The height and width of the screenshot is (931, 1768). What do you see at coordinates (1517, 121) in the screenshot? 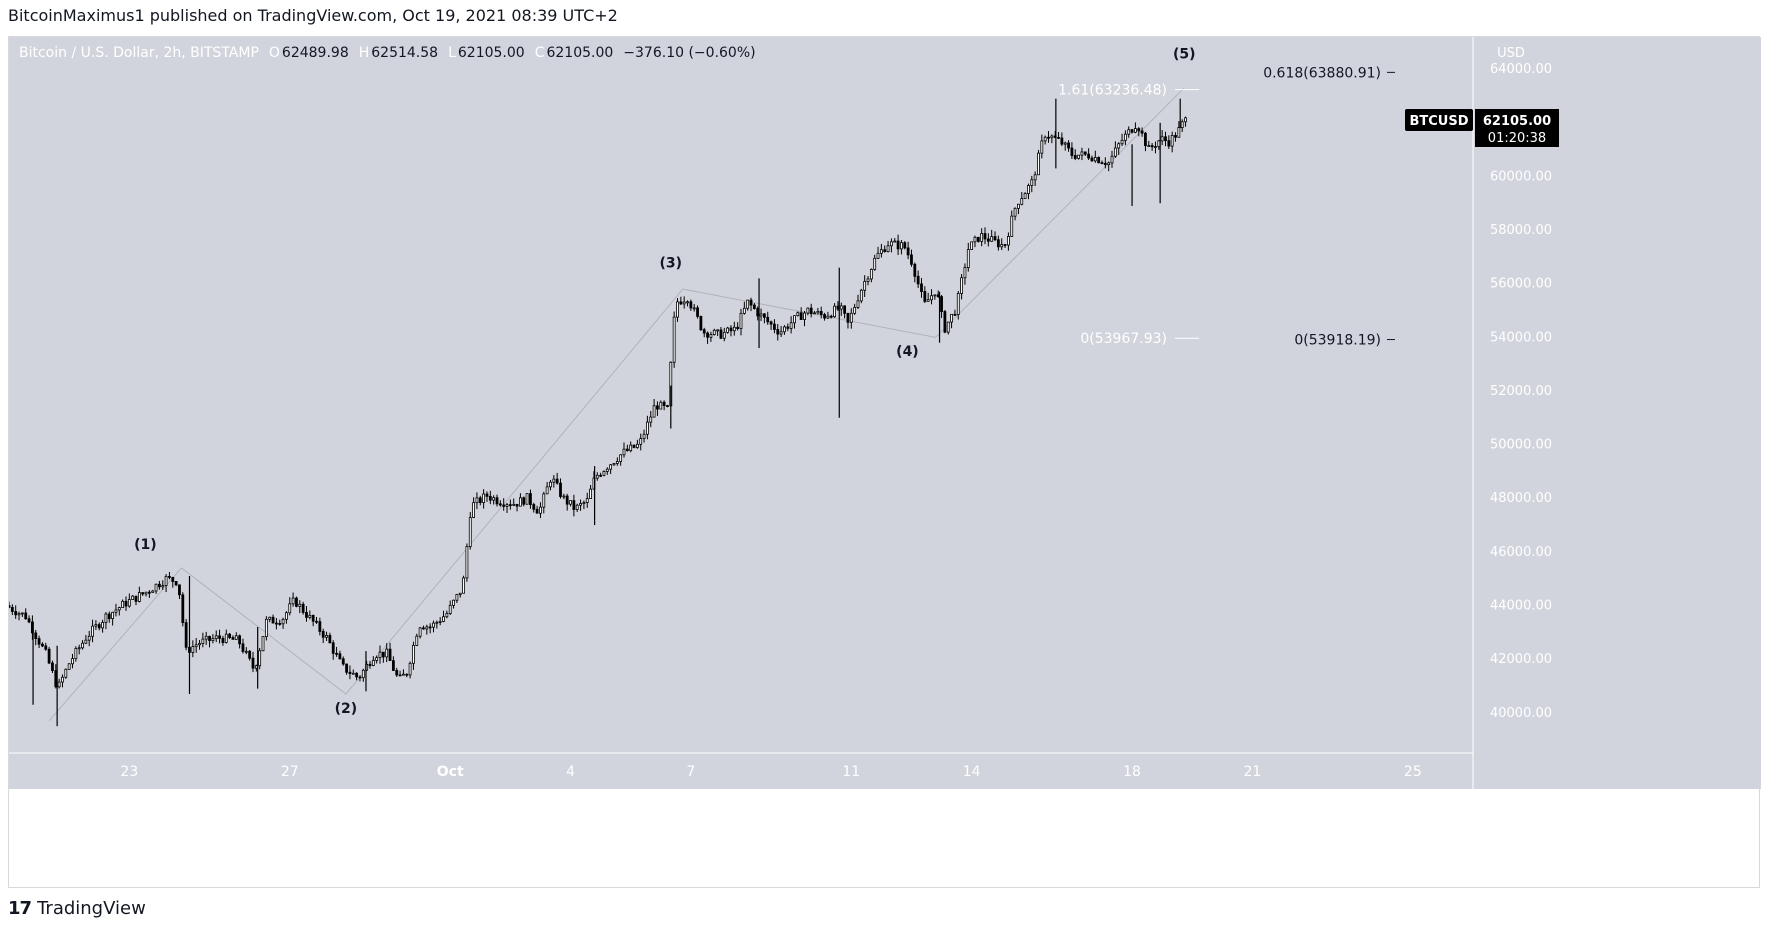
I see `last-price-value: 62105.00` at bounding box center [1517, 121].